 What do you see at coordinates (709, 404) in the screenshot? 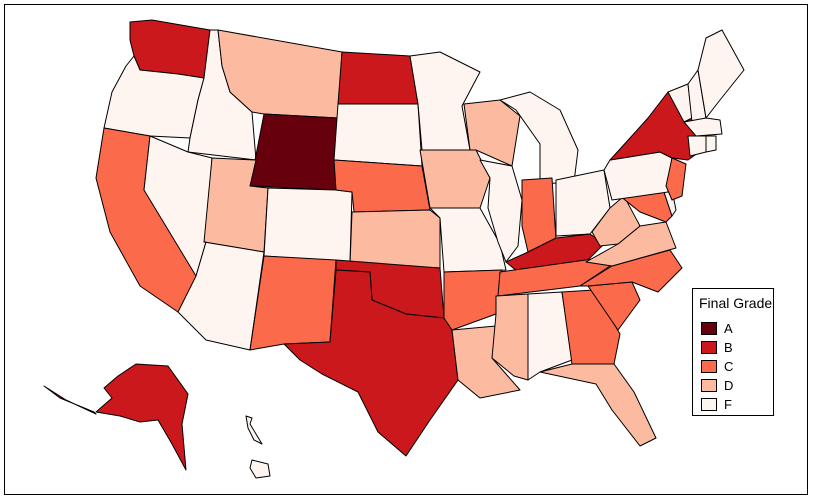
I see `legend-swatch-f` at bounding box center [709, 404].